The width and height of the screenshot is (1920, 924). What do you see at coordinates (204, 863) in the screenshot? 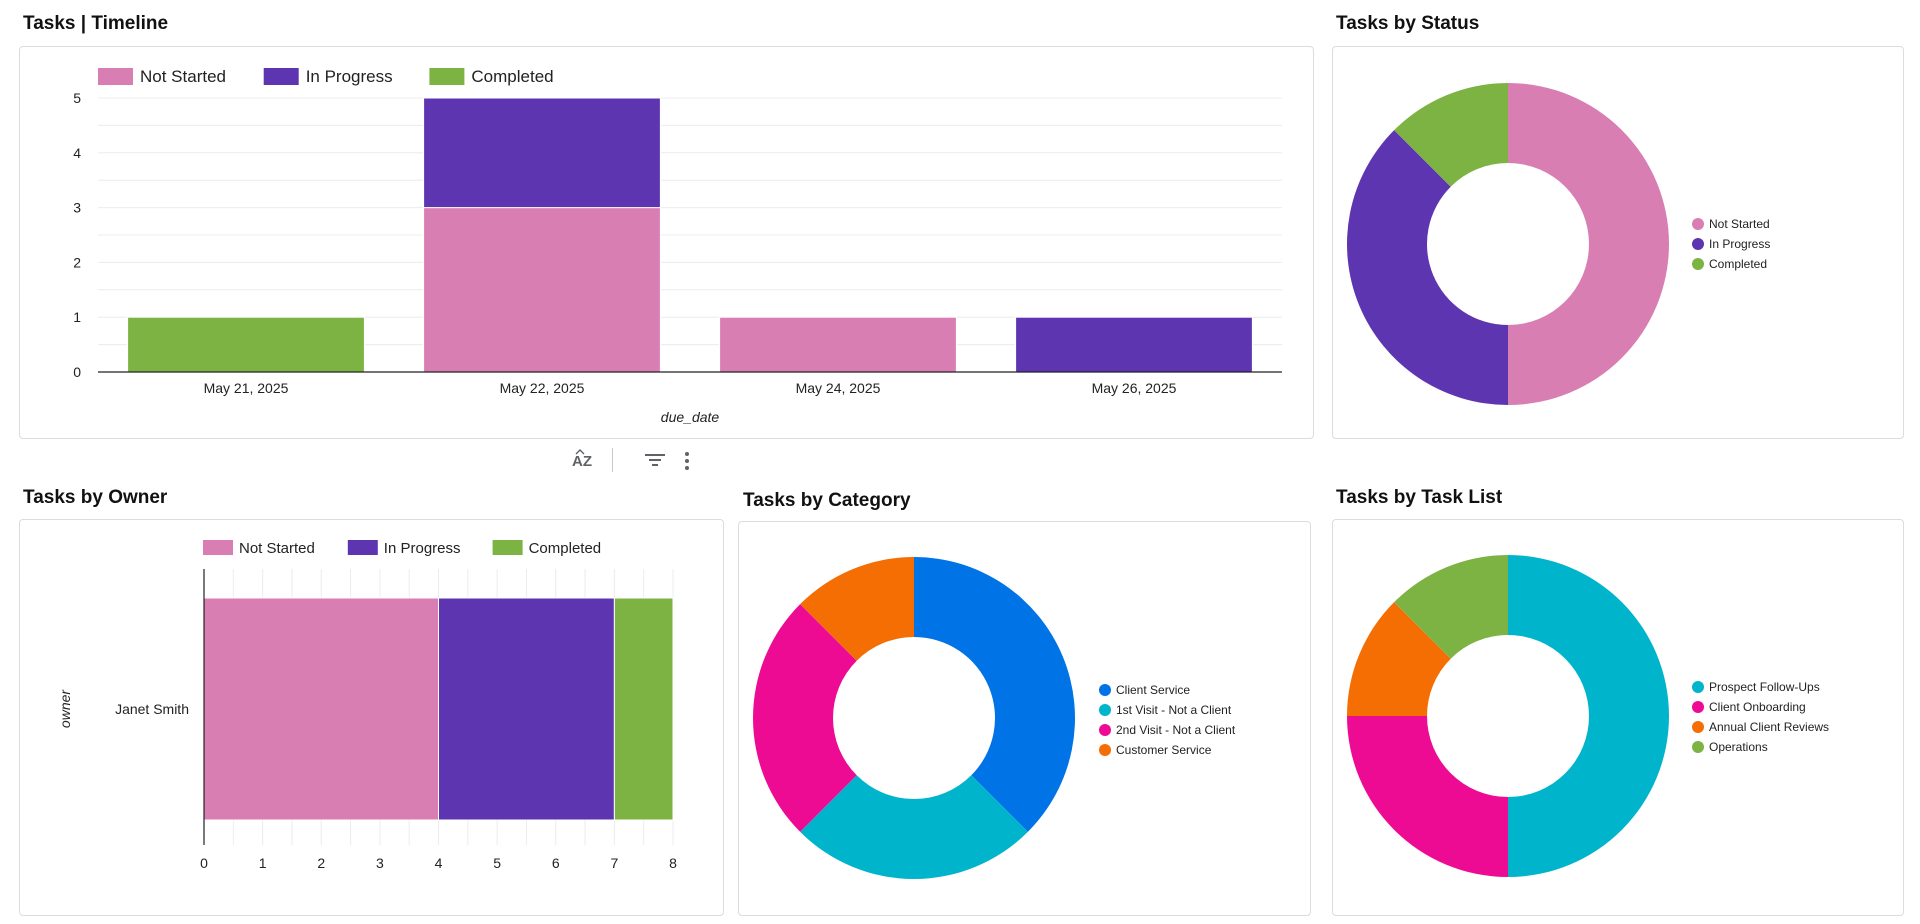
I see `x-tick-label: 0` at bounding box center [204, 863].